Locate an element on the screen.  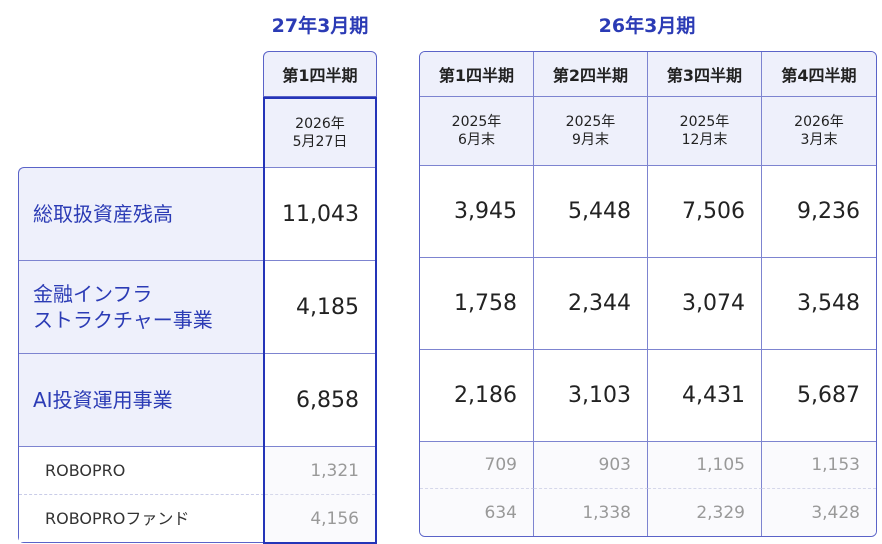
fy27-quarter-header: 第1四半期 is located at coordinates (320, 74).